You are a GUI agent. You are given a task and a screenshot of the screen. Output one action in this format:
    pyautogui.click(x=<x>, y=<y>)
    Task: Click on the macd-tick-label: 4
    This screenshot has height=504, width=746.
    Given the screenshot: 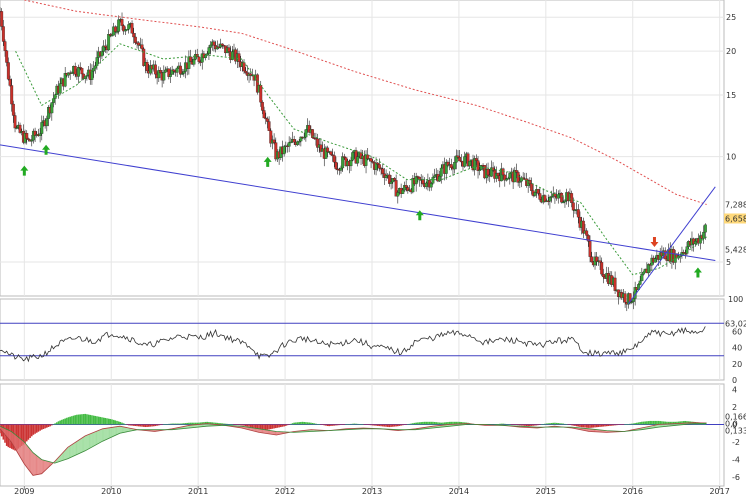 What is the action you would take?
    pyautogui.click(x=734, y=389)
    